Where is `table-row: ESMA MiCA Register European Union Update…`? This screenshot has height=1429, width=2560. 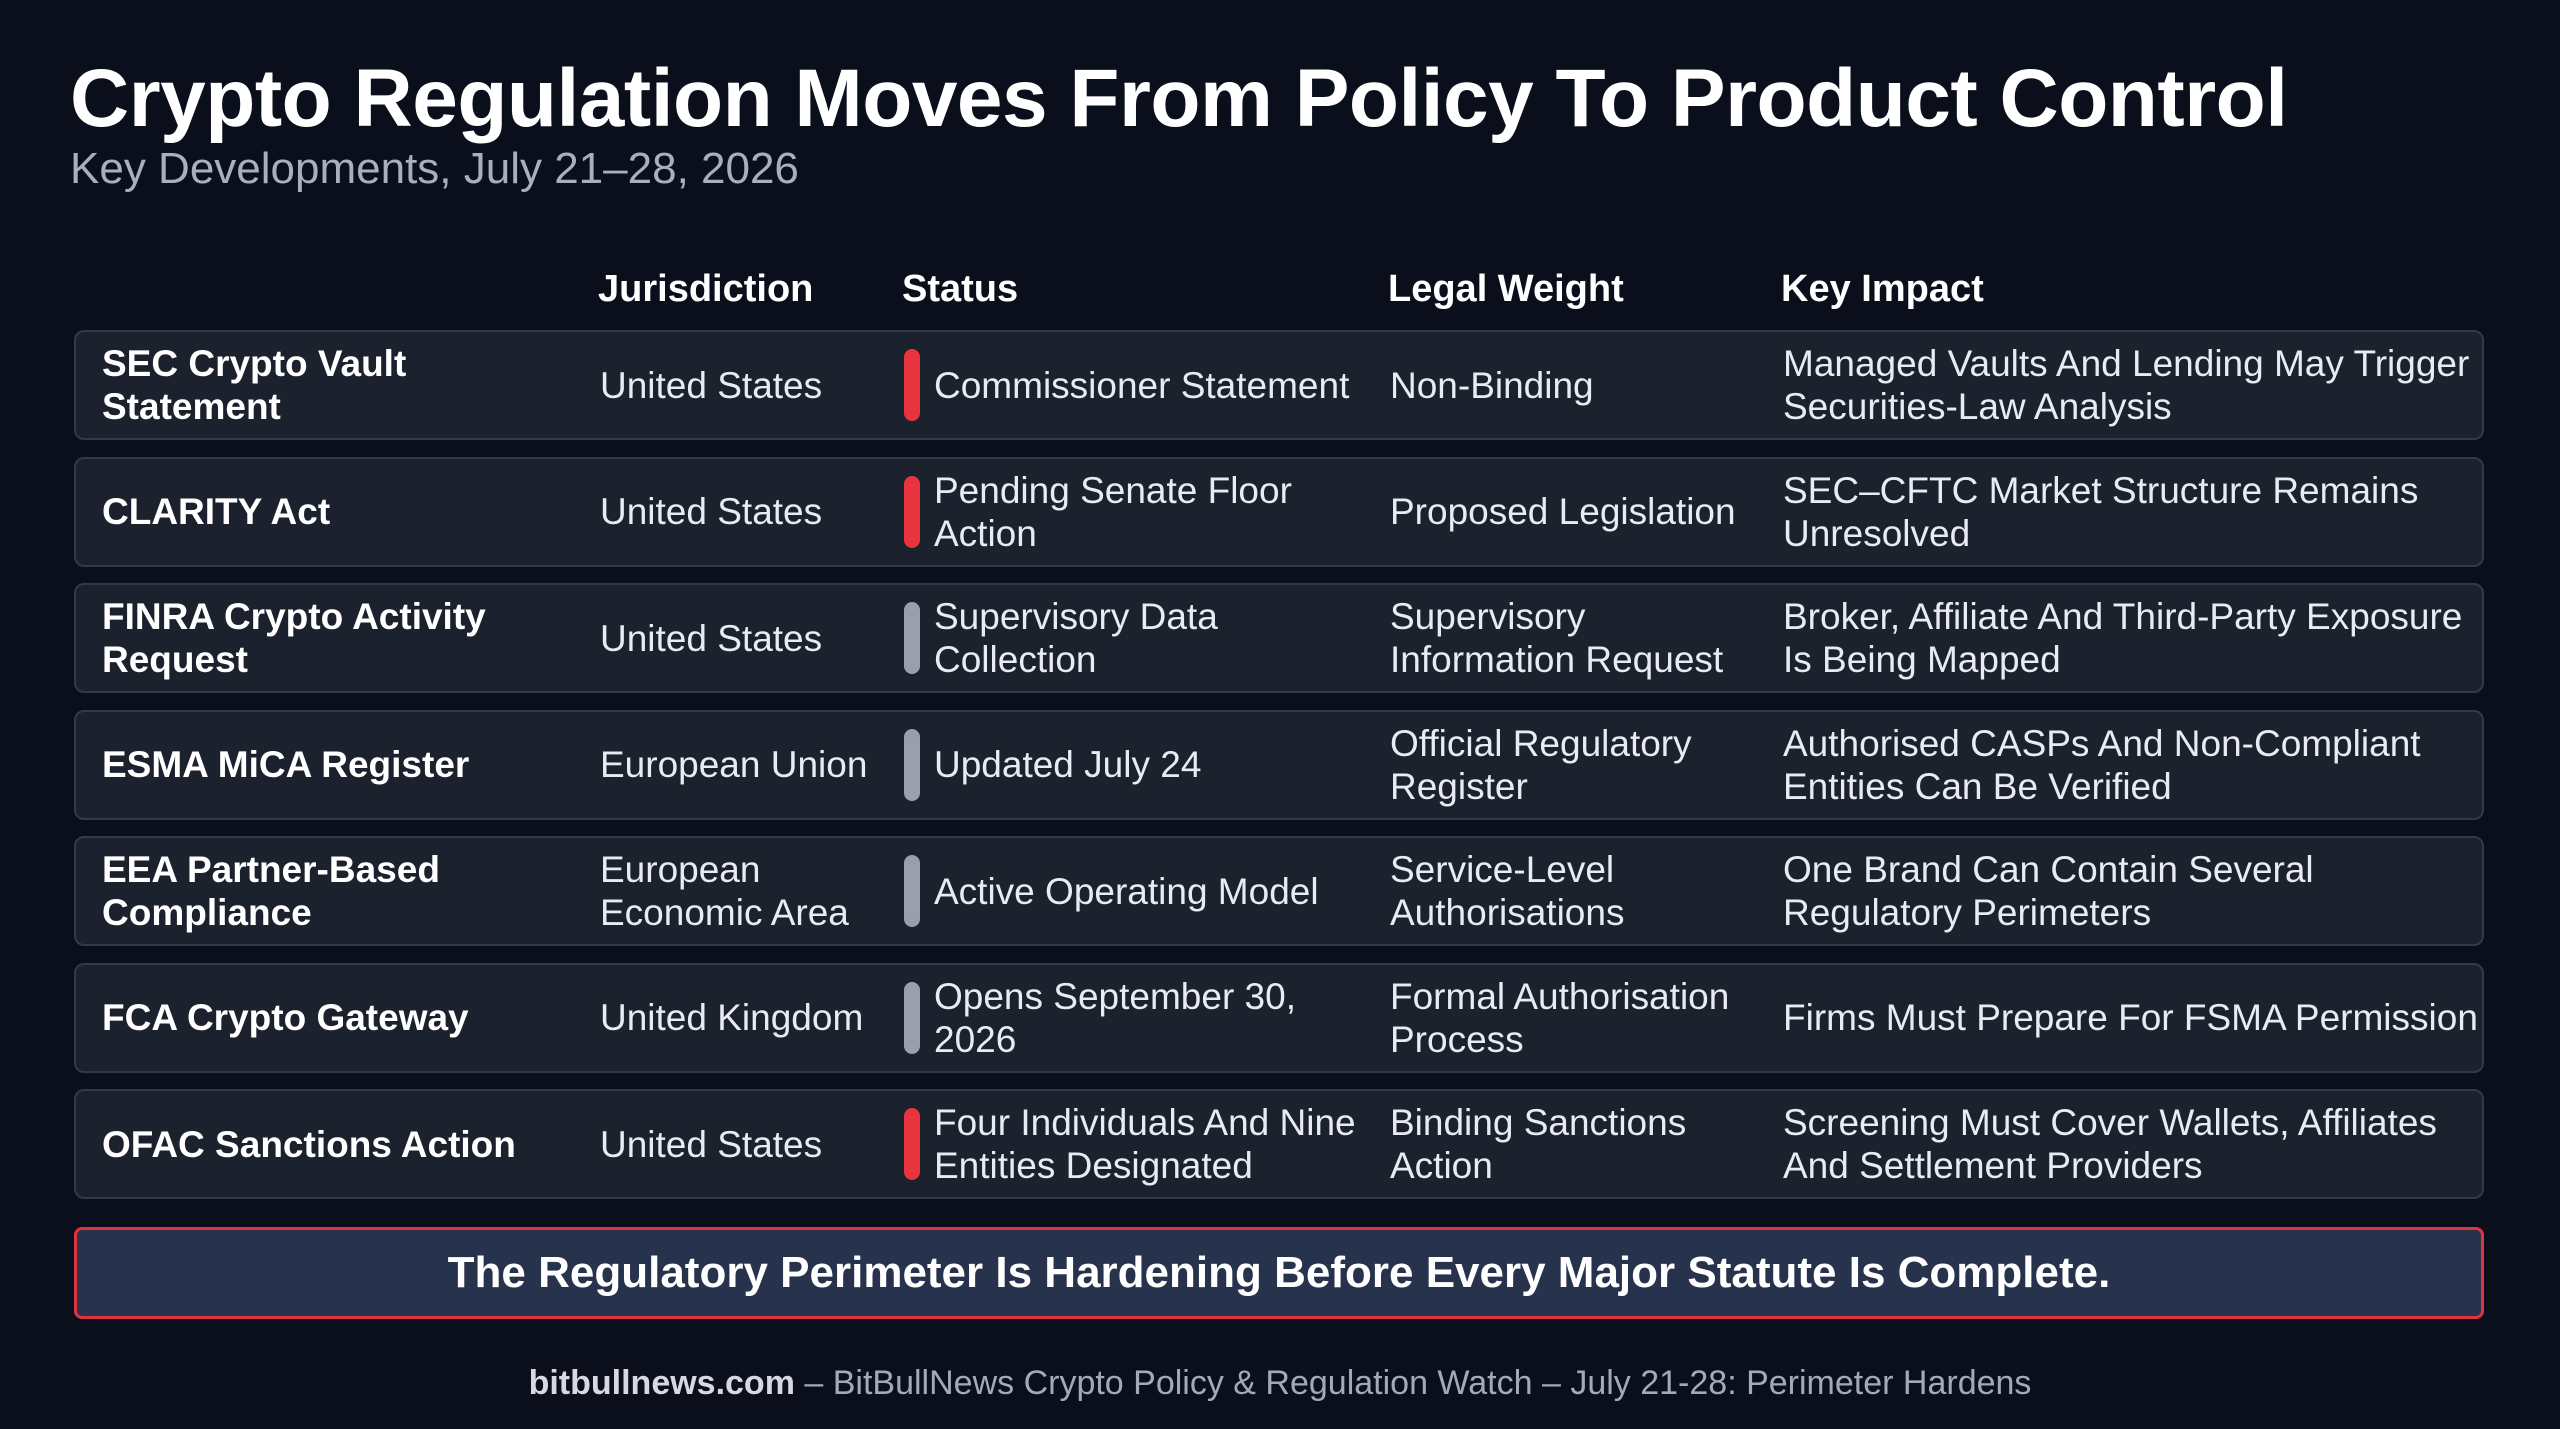 table-row: ESMA MiCA Register European Union Update… is located at coordinates (1279, 764).